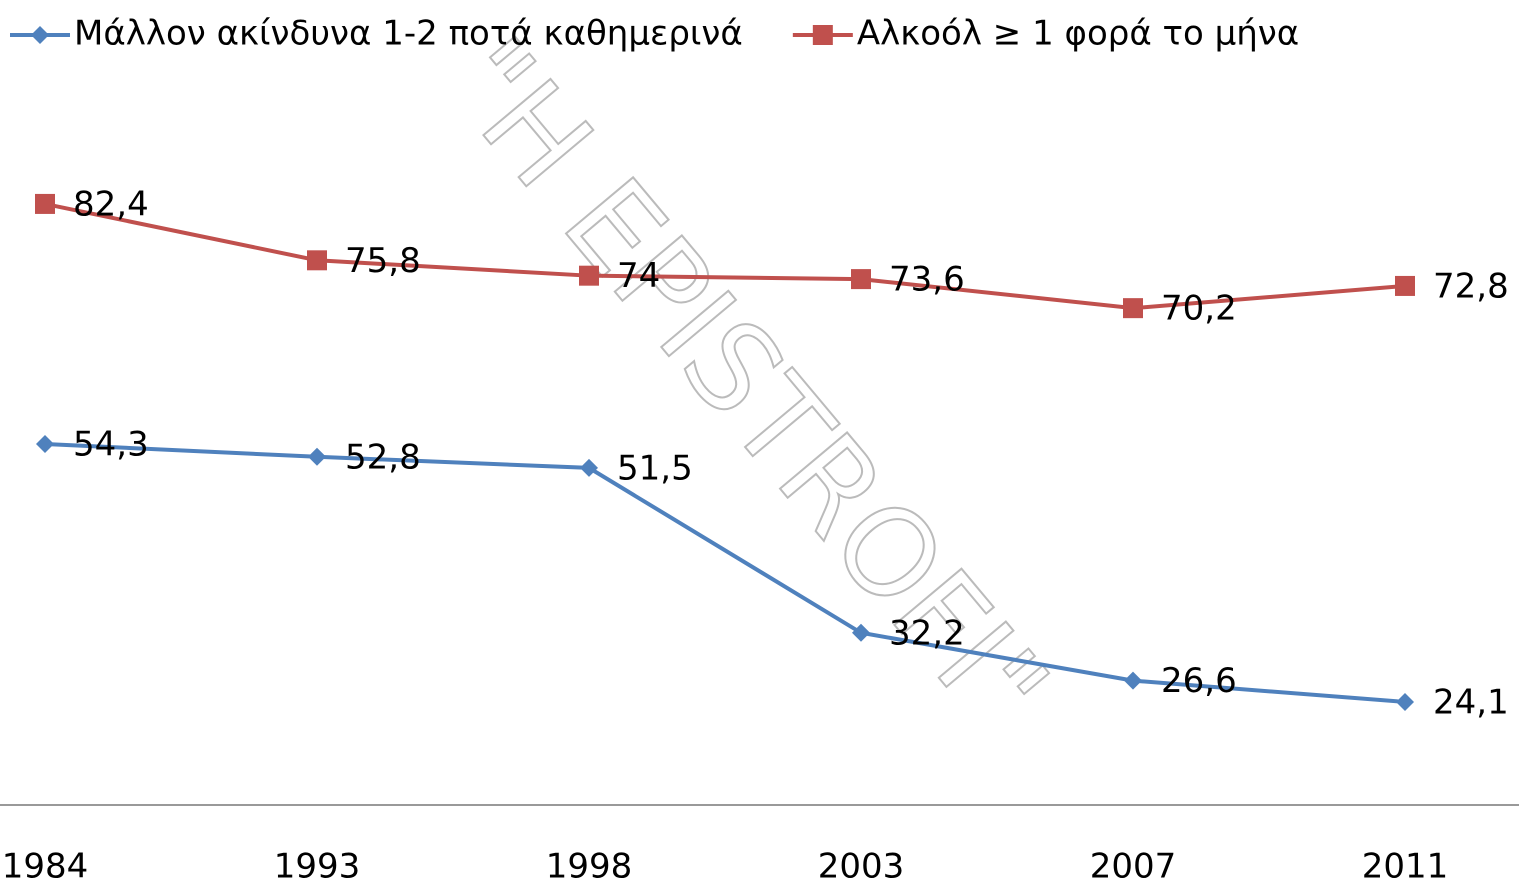  Describe the element at coordinates (1078, 34) in the screenshot. I see `legend-label: Αλκοόλ ≥ 1 φορά το μήνα` at that location.